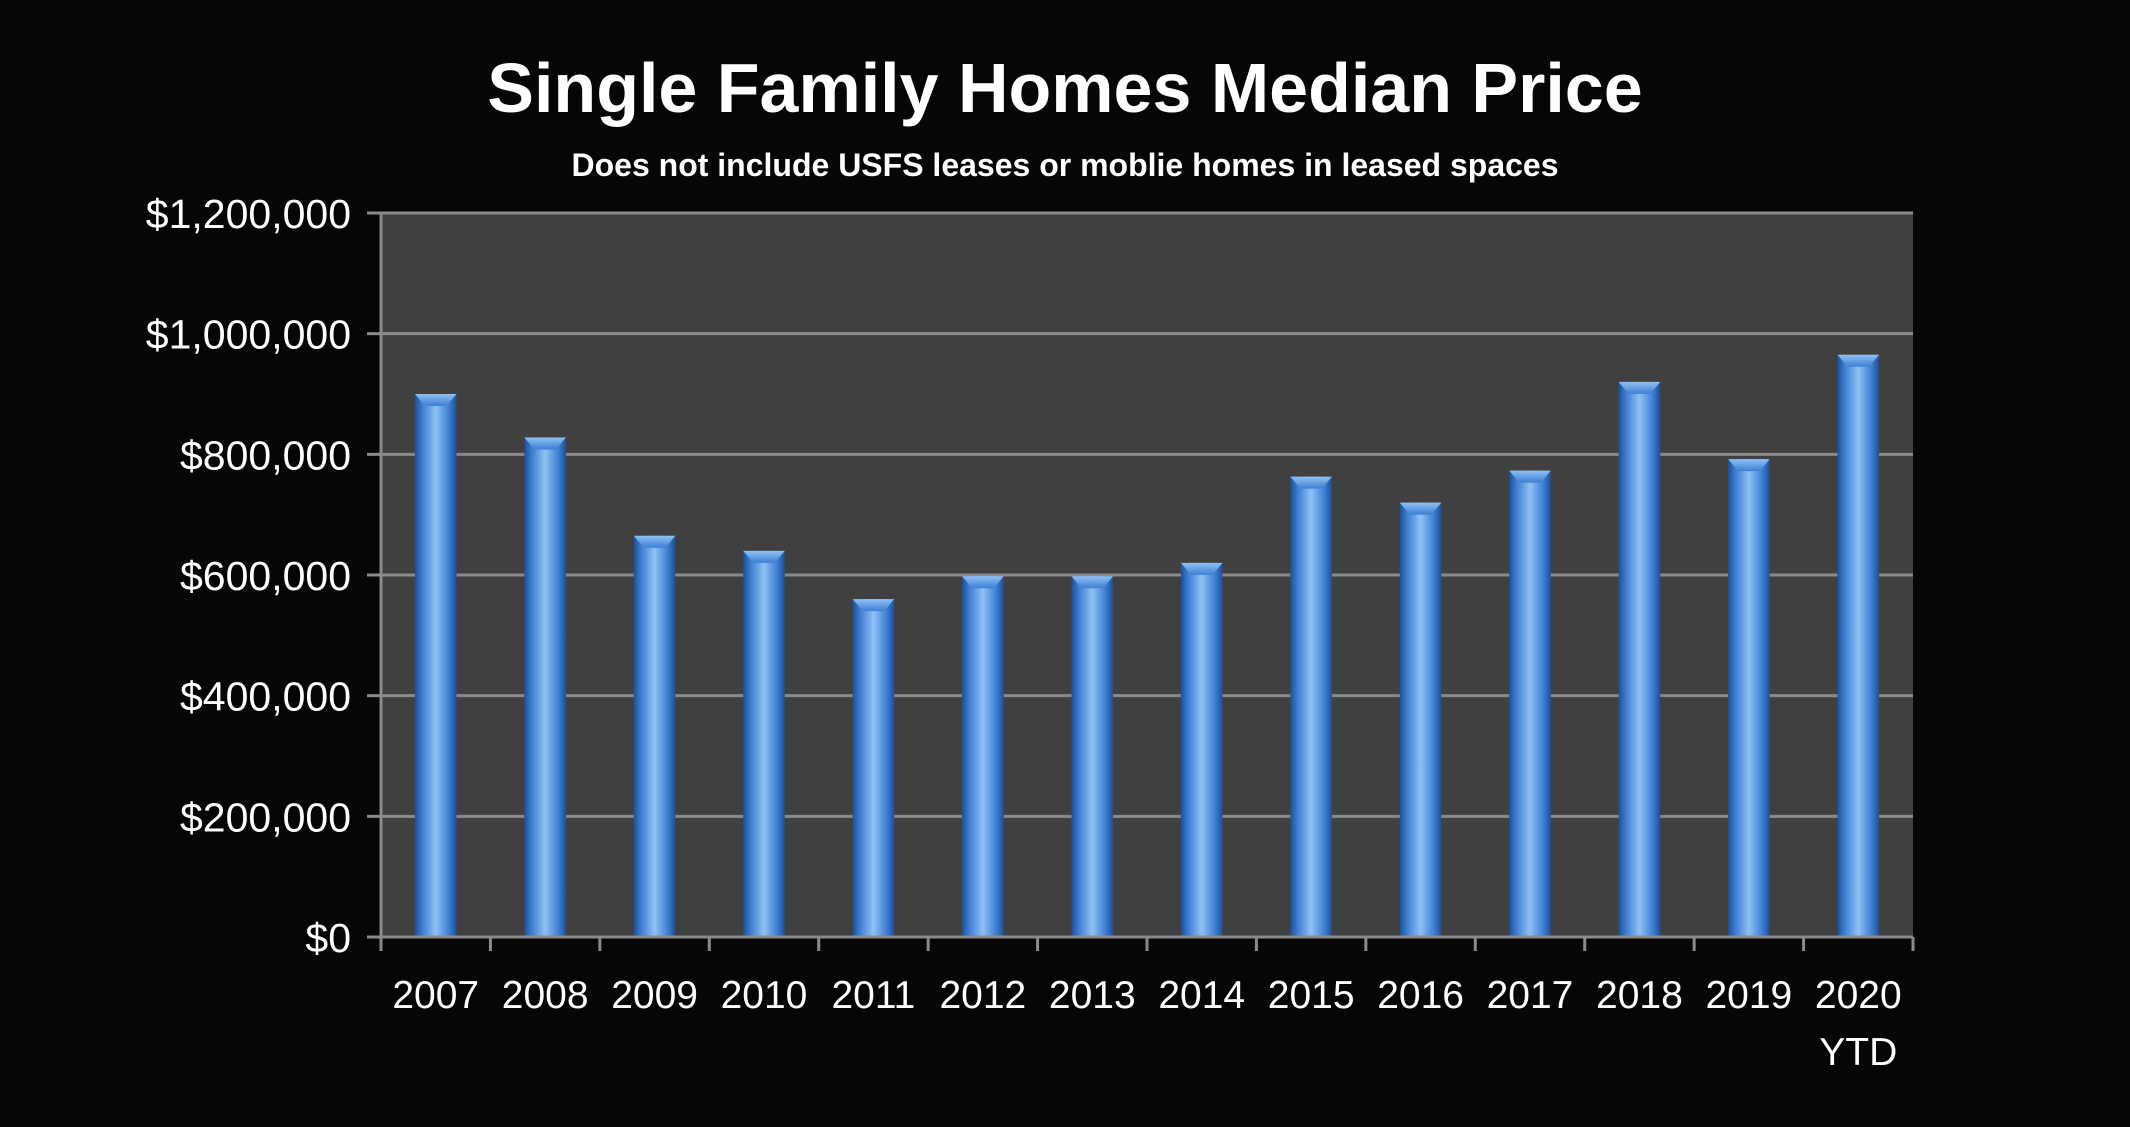 The width and height of the screenshot is (2130, 1127). What do you see at coordinates (982, 995) in the screenshot?
I see `x-tick-label: 2012` at bounding box center [982, 995].